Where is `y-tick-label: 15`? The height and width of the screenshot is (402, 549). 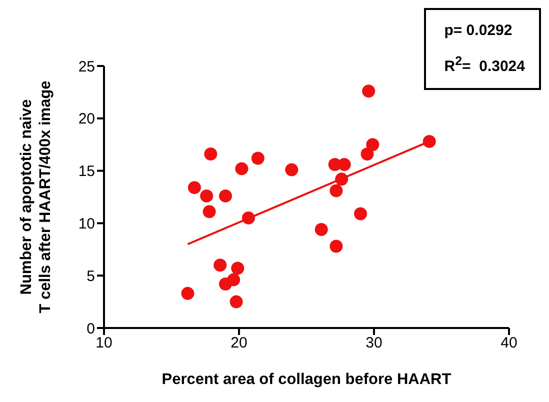
y-tick-label: 15 is located at coordinates (86, 171).